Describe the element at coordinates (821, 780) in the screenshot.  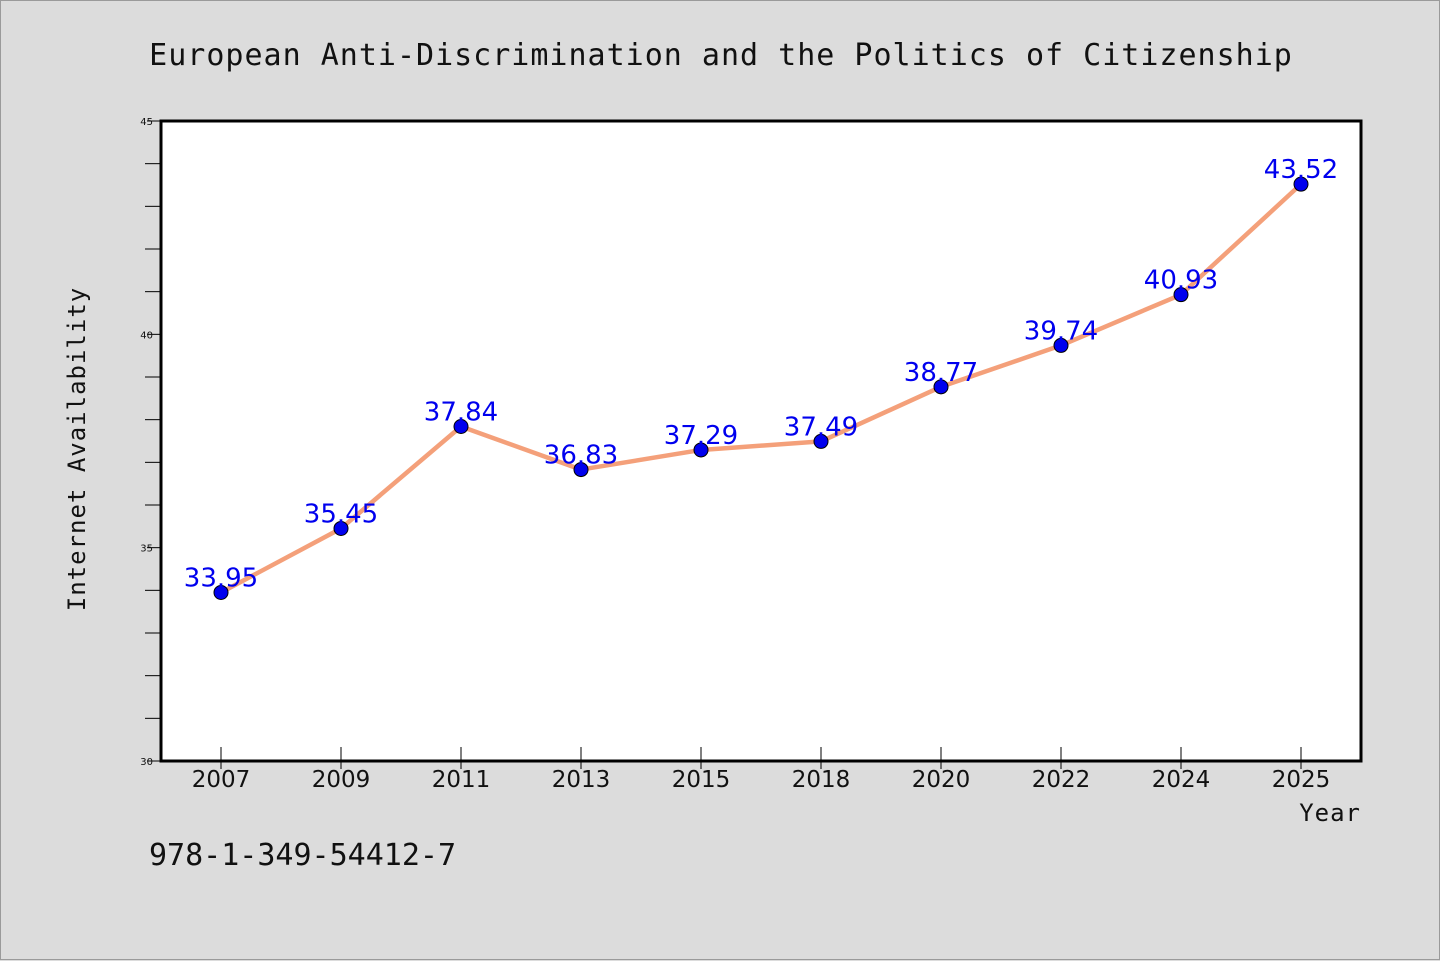
I see `x-tick-label: 2018` at that location.